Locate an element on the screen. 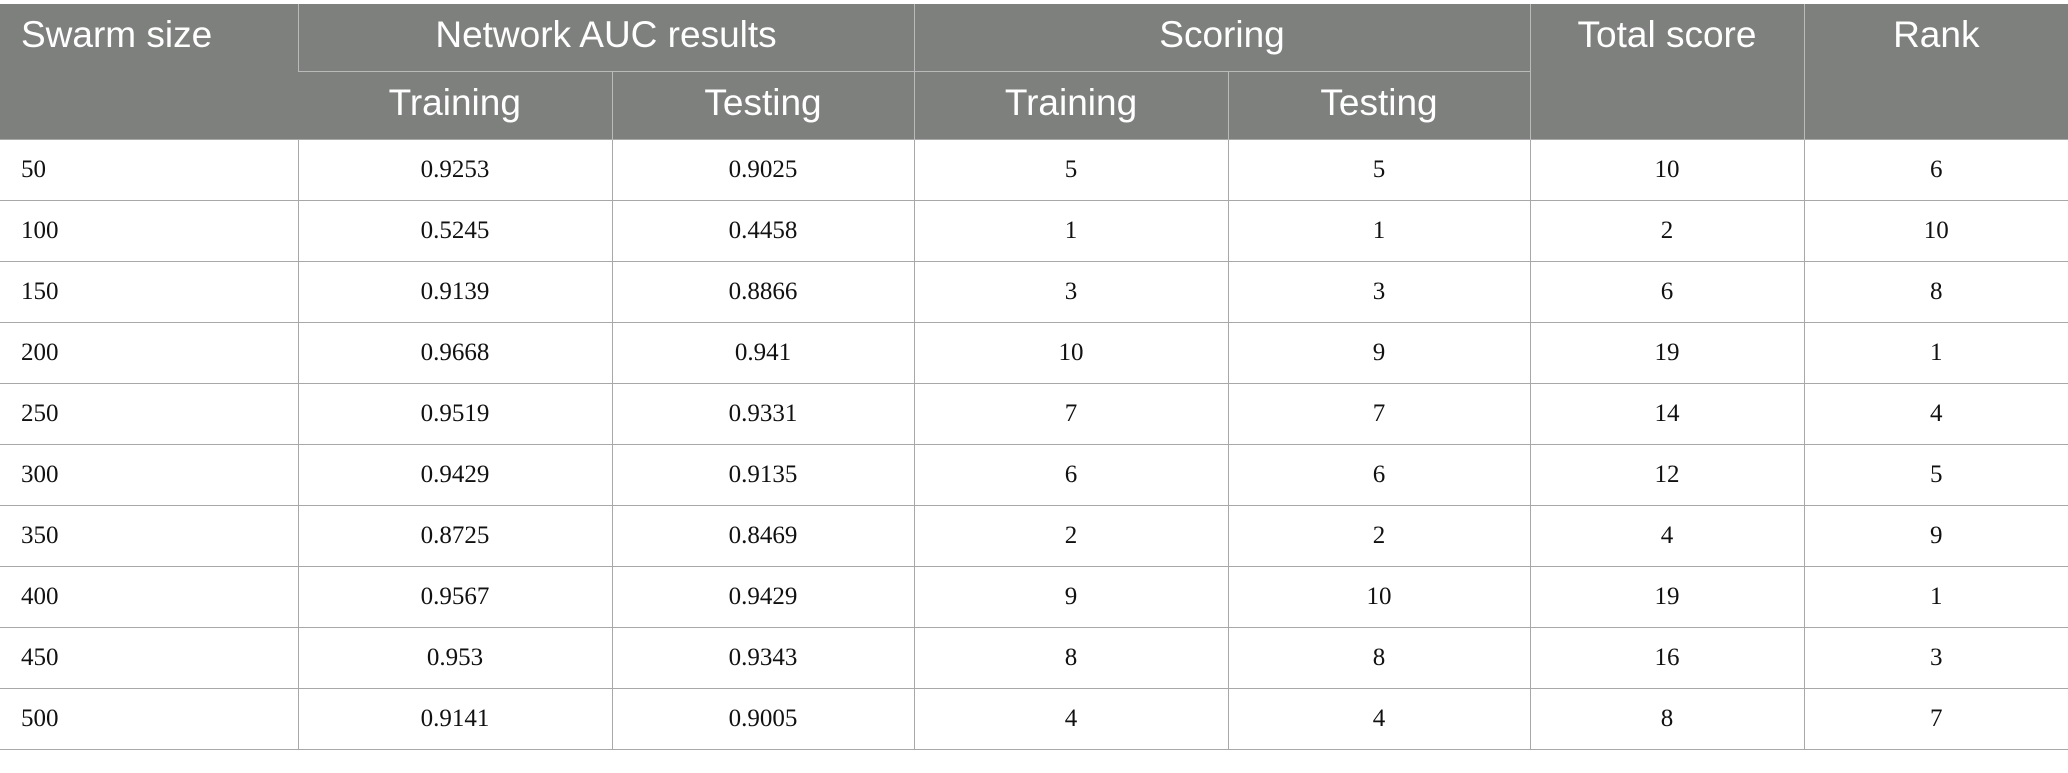  table-row: 450 0.953 0.9343 8 8 16 3 is located at coordinates (1034, 657).